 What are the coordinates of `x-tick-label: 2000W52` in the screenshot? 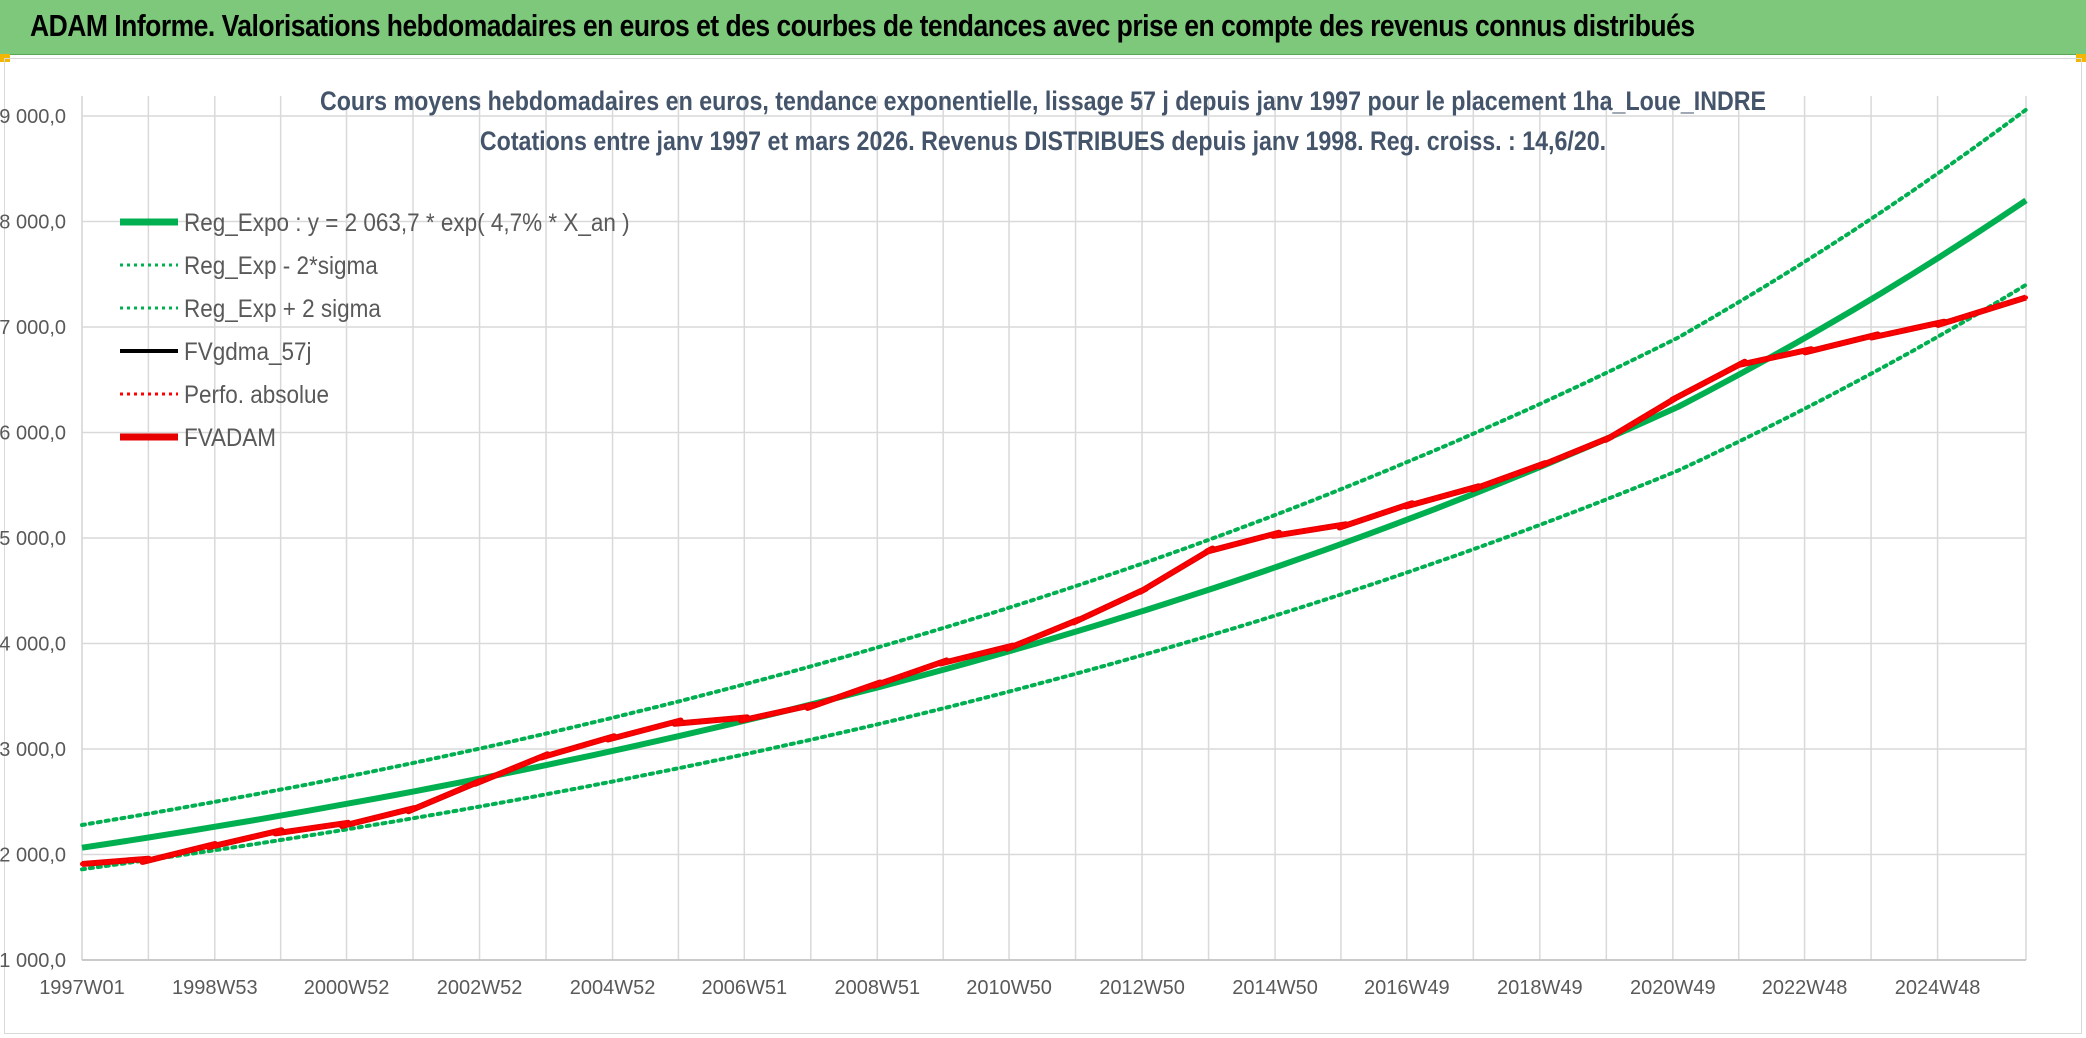 It's located at (347, 988).